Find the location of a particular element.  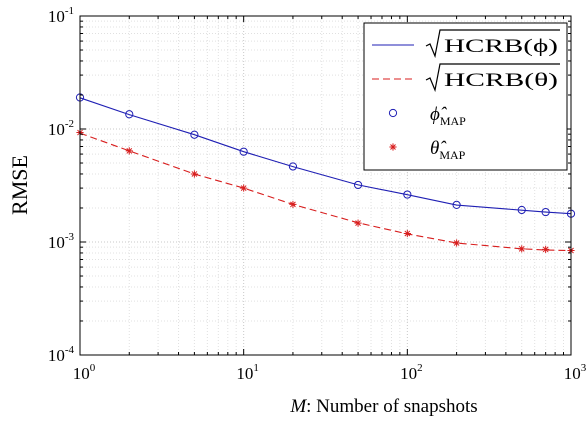

y-tick-label: 10⁻¹ is located at coordinates (61, 15).